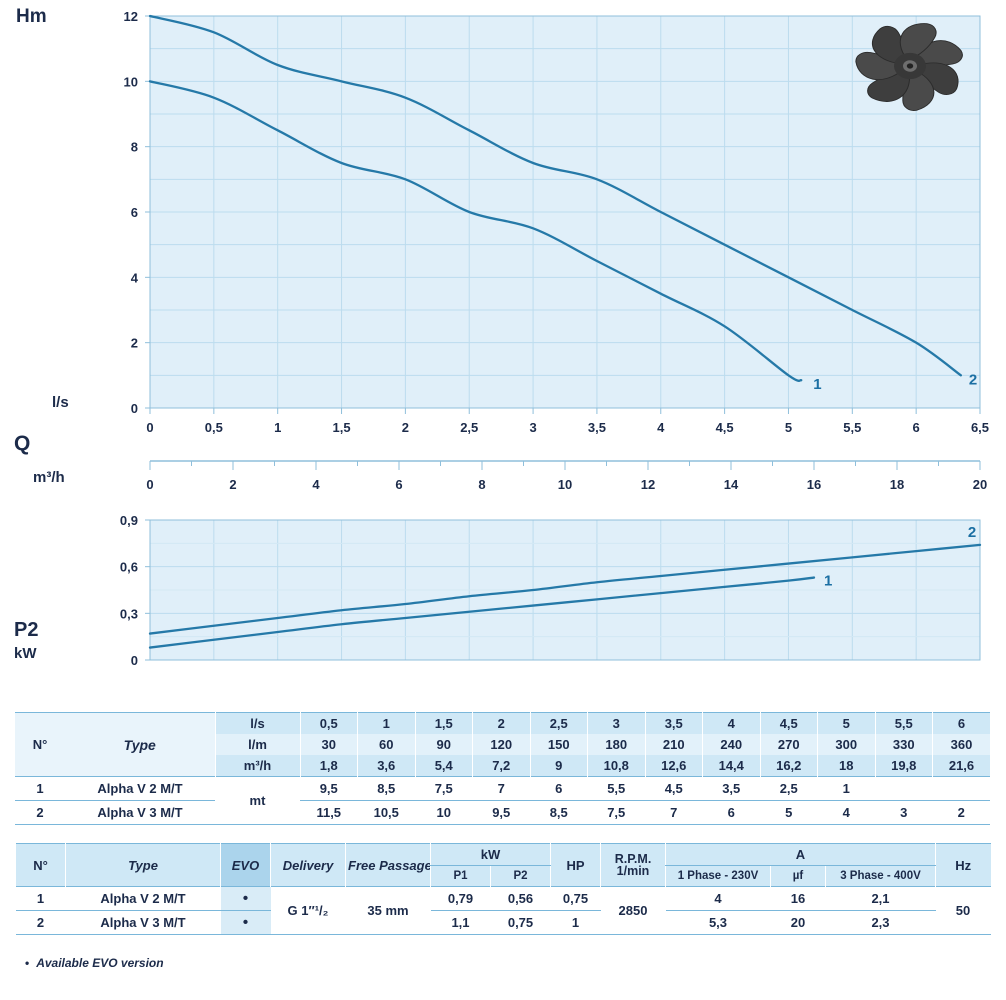  What do you see at coordinates (731, 484) in the screenshot?
I see `m3h-tick: 14` at bounding box center [731, 484].